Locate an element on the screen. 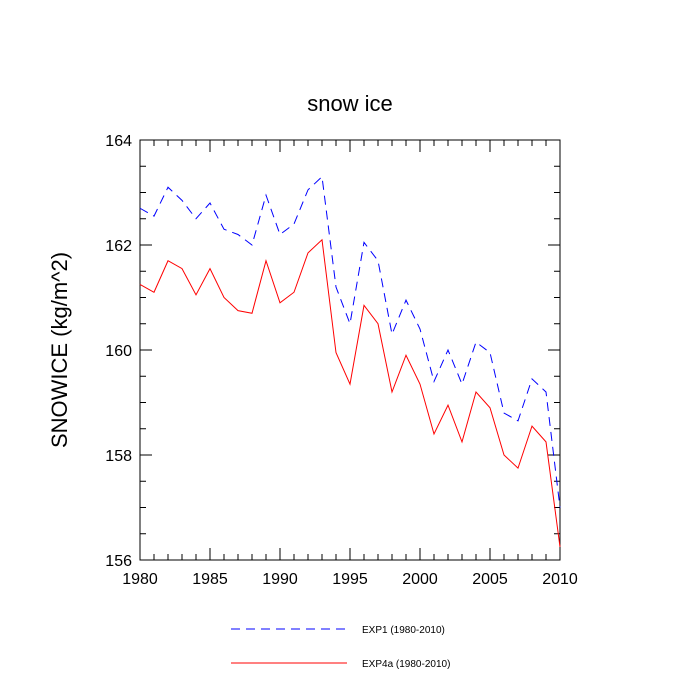 The image size is (700, 700). x-tick-label: 1995 is located at coordinates (350, 579).